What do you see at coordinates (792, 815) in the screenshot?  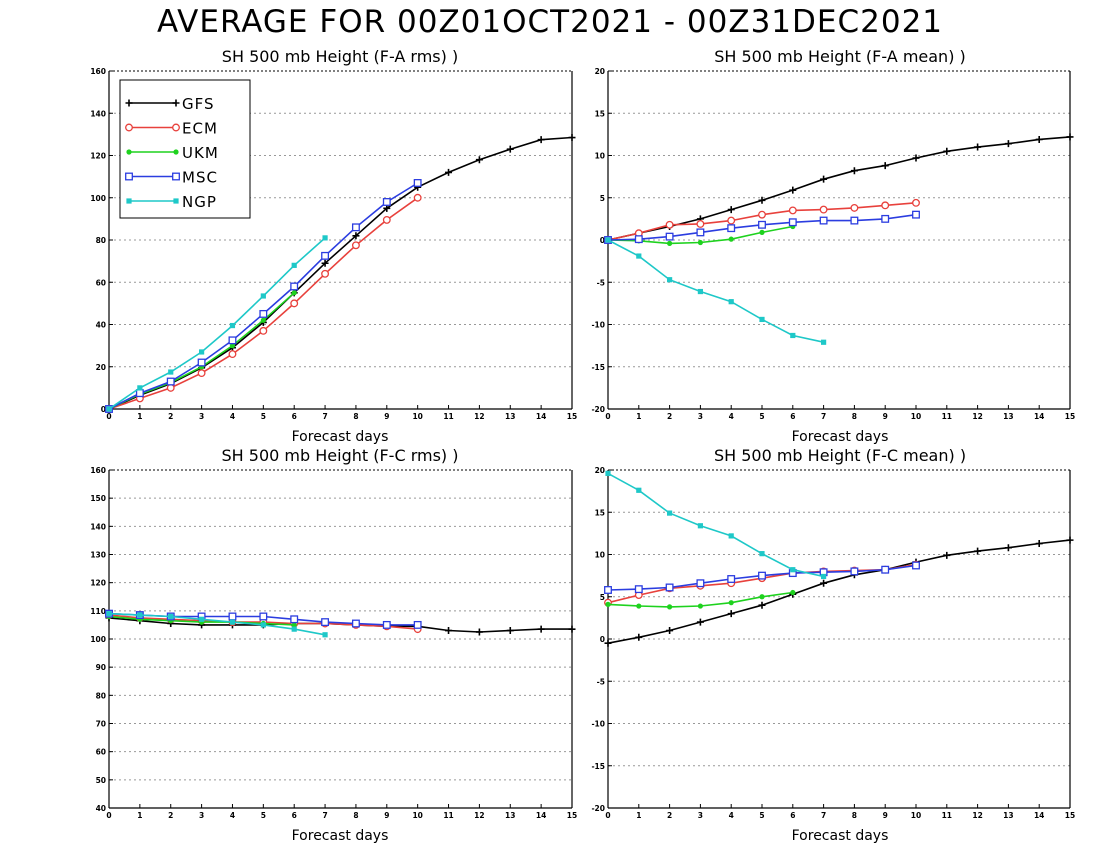 I see `x-tick-label: 6` at bounding box center [792, 815].